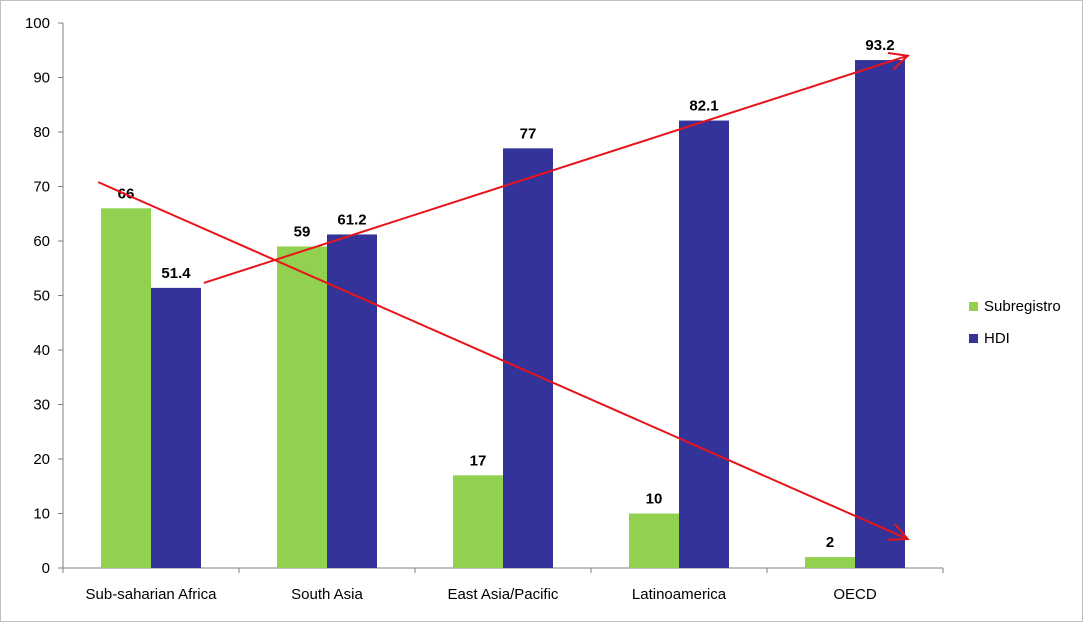  What do you see at coordinates (41, 132) in the screenshot?
I see `y-tick-label: 80` at bounding box center [41, 132].